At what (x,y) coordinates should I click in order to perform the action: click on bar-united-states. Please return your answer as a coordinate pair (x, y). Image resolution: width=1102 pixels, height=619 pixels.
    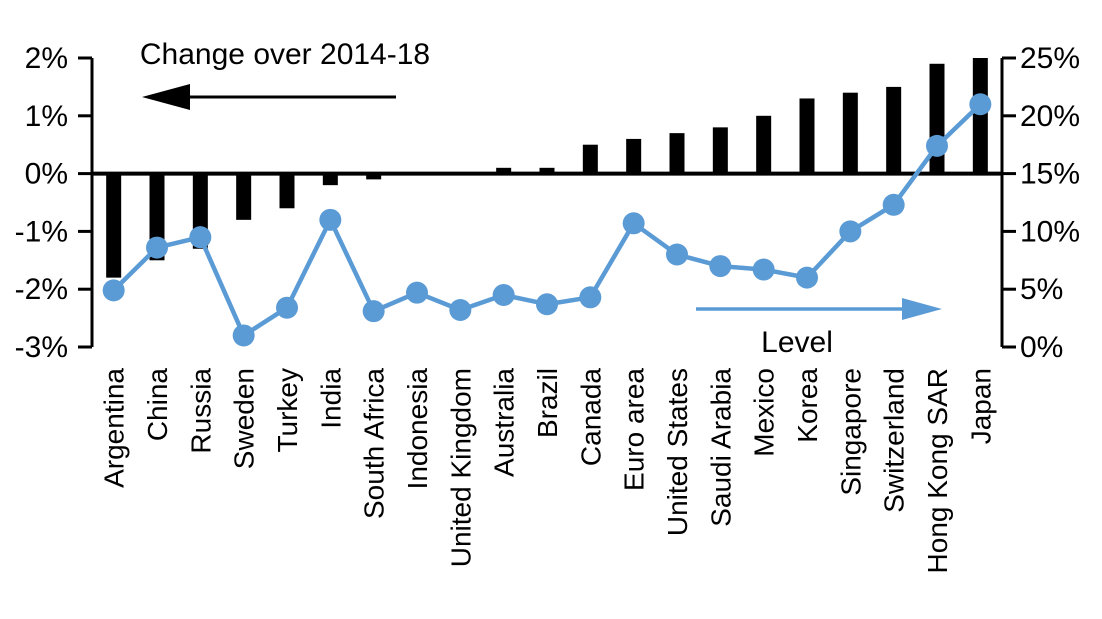
    Looking at the image, I should click on (677, 153).